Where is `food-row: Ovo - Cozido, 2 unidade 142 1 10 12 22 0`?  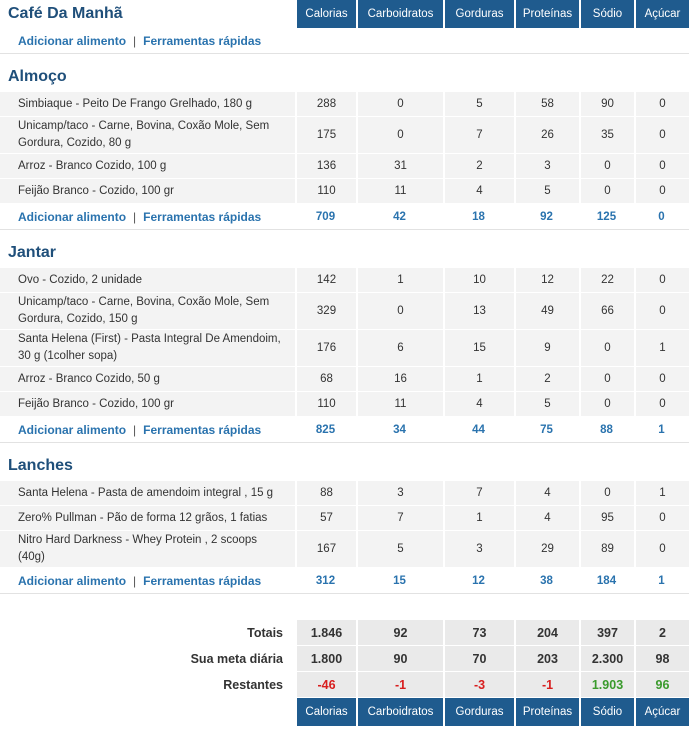 food-row: Ovo - Cozido, 2 unidade 142 1 10 12 22 0 is located at coordinates (344, 280).